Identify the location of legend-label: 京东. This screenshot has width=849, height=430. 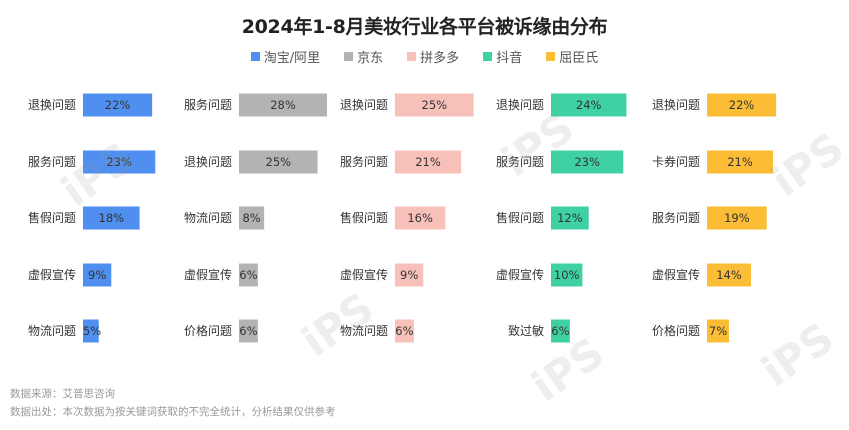
(370, 58).